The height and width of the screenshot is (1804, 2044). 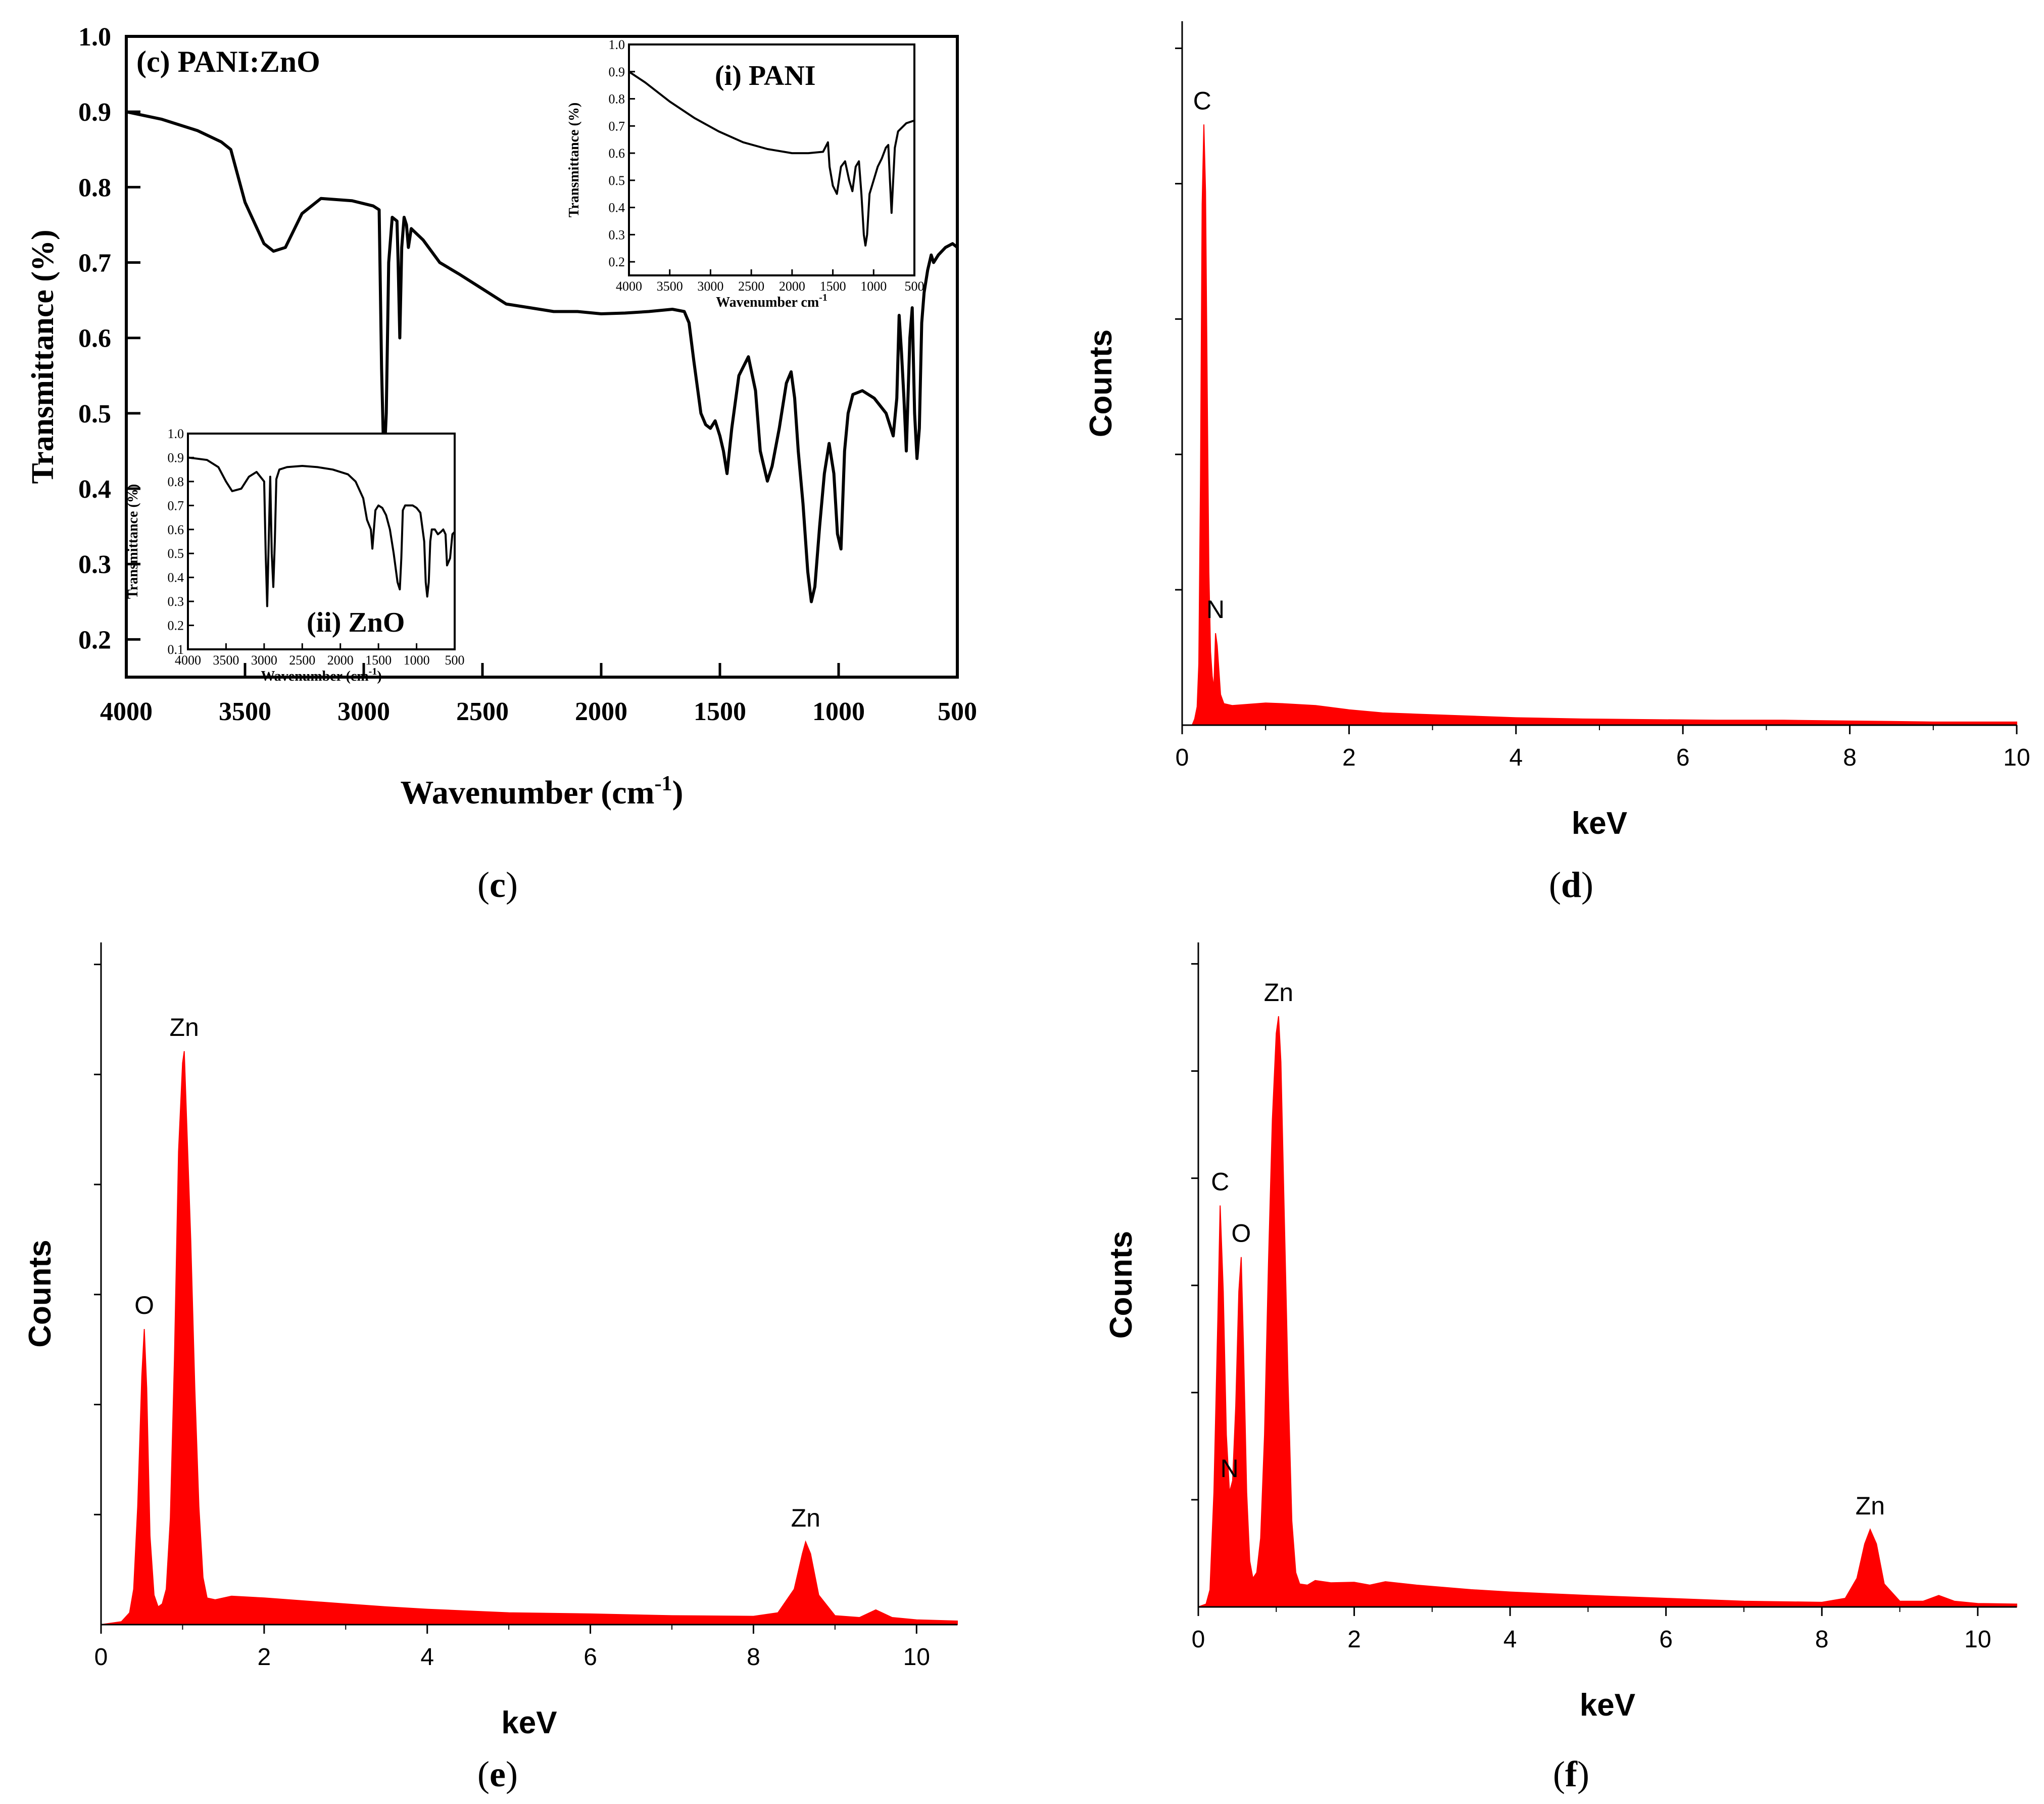 I want to click on inset-y-axis-label: Transmittance (%), so click(x=133, y=541).